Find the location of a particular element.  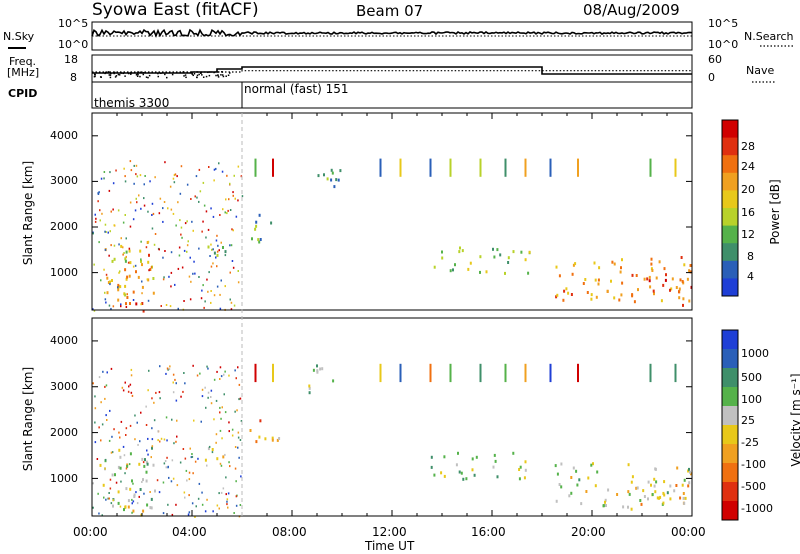

beam-title: Beam 07 is located at coordinates (390, 11).